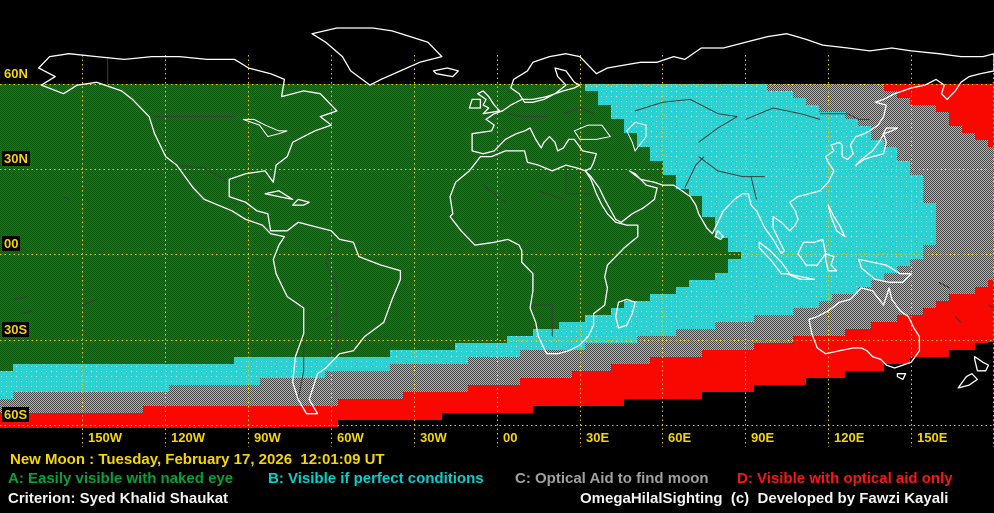 The image size is (994, 513). I want to click on criterion-label: Criterion: Syed Khalid Shaukat, so click(118, 498).